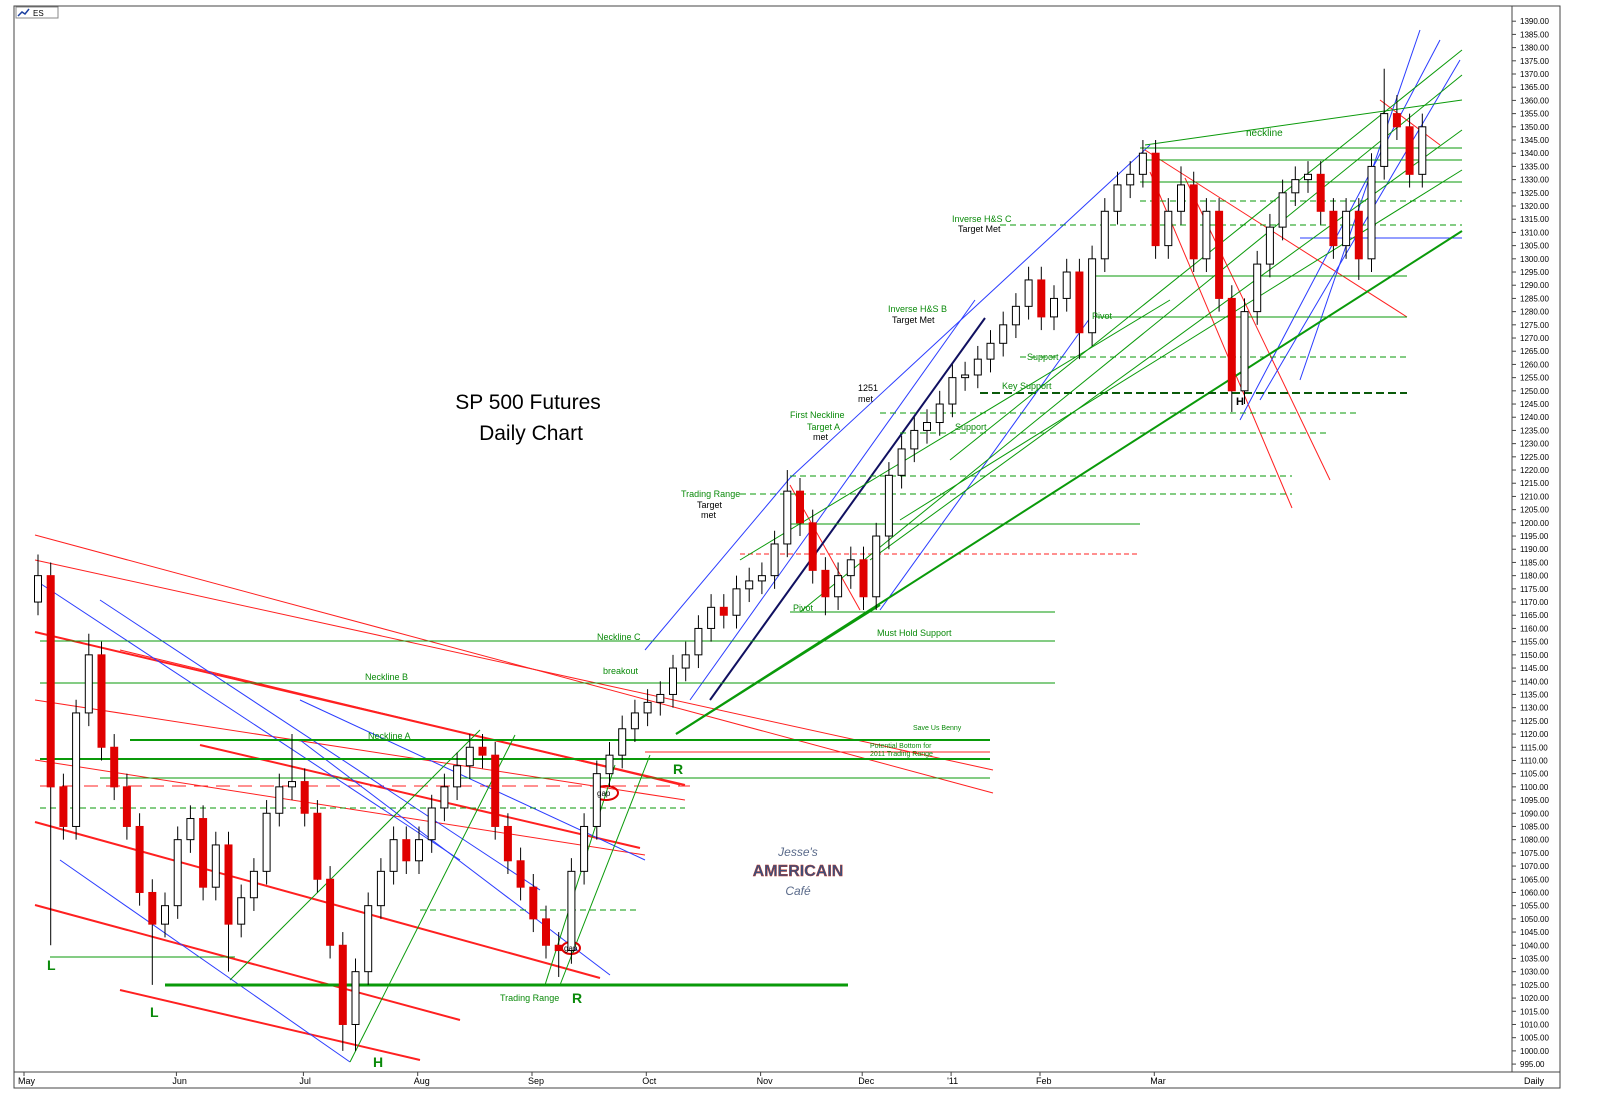 This screenshot has height=1120, width=1600. What do you see at coordinates (1534, 523) in the screenshot?
I see `y-tick-label: 1200.00` at bounding box center [1534, 523].